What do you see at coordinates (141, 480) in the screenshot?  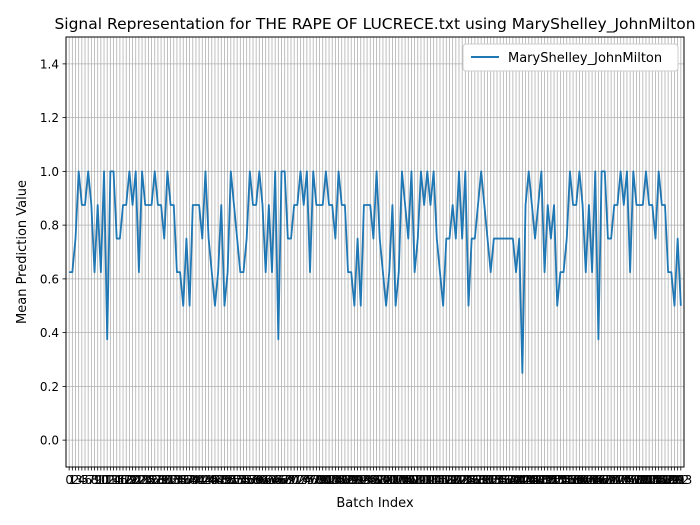 I see `x-tick-label: 23` at bounding box center [141, 480].